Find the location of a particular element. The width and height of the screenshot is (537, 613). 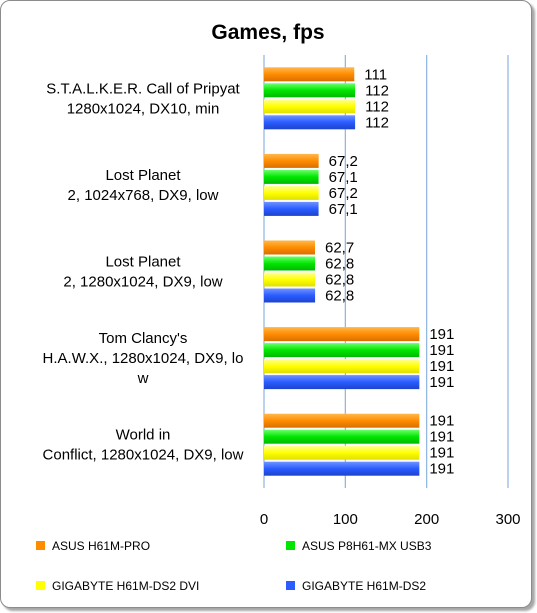

category-label: World in is located at coordinates (143, 435).